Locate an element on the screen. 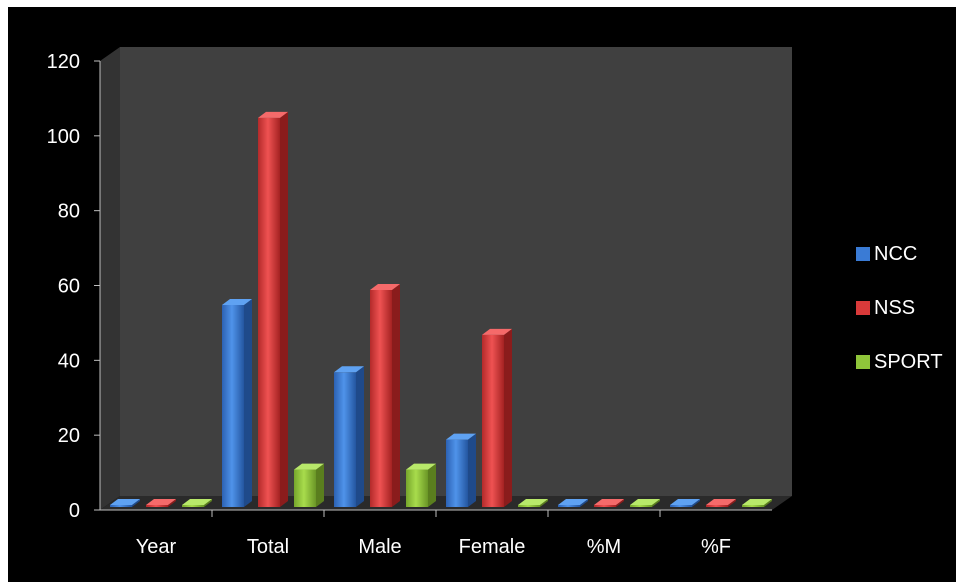 The image size is (956, 582). bar-ncc-female is located at coordinates (461, 470).